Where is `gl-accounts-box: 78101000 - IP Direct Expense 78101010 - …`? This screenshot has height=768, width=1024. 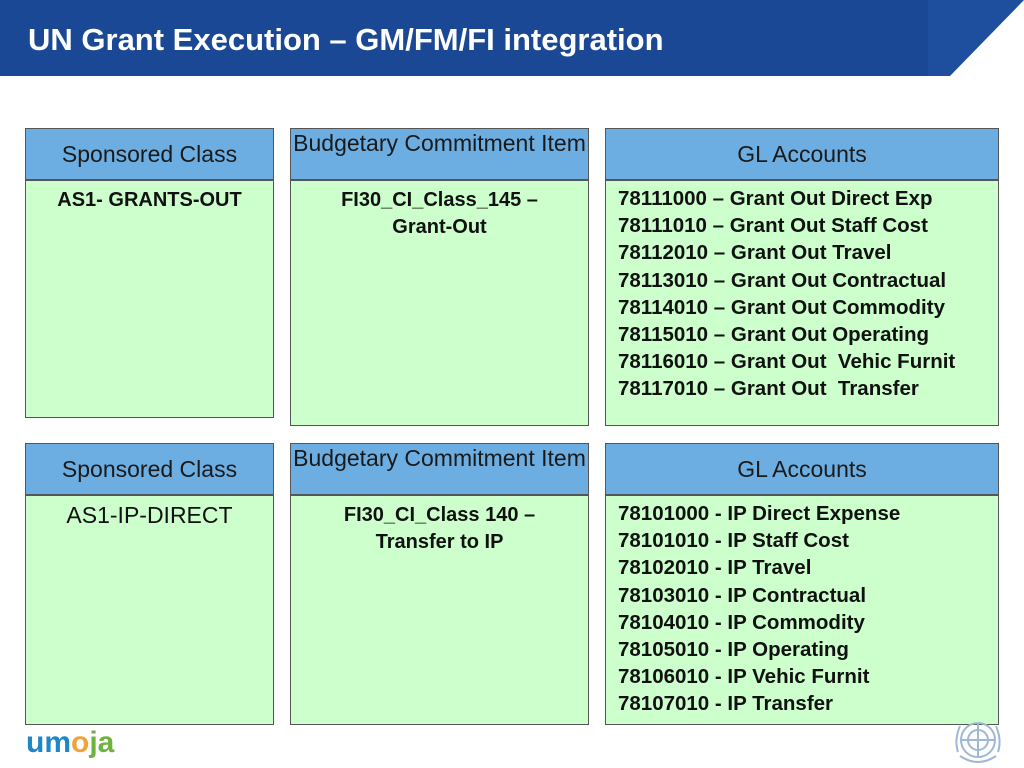 gl-accounts-box: 78101000 - IP Direct Expense 78101010 - … is located at coordinates (802, 610).